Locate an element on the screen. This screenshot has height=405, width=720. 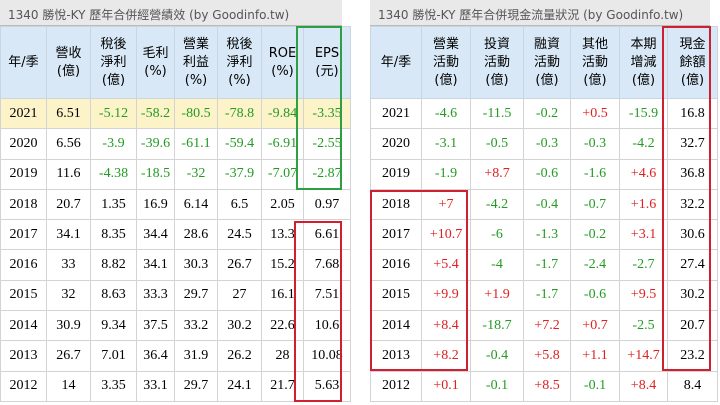
value-cell: 33.3 is located at coordinates (155, 295).